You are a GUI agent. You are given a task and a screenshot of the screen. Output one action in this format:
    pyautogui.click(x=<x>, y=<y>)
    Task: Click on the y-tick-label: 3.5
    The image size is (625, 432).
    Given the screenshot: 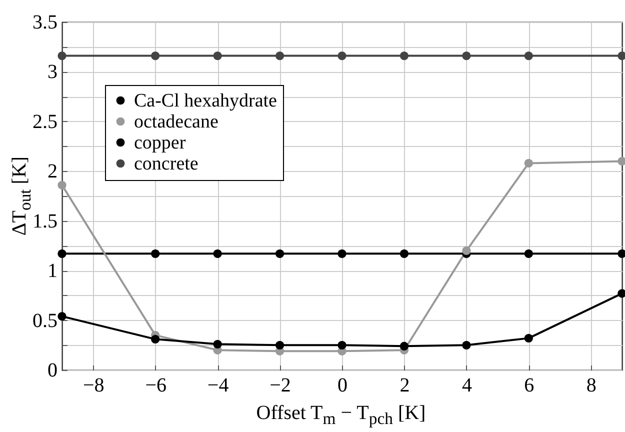 What is the action you would take?
    pyautogui.click(x=45, y=23)
    